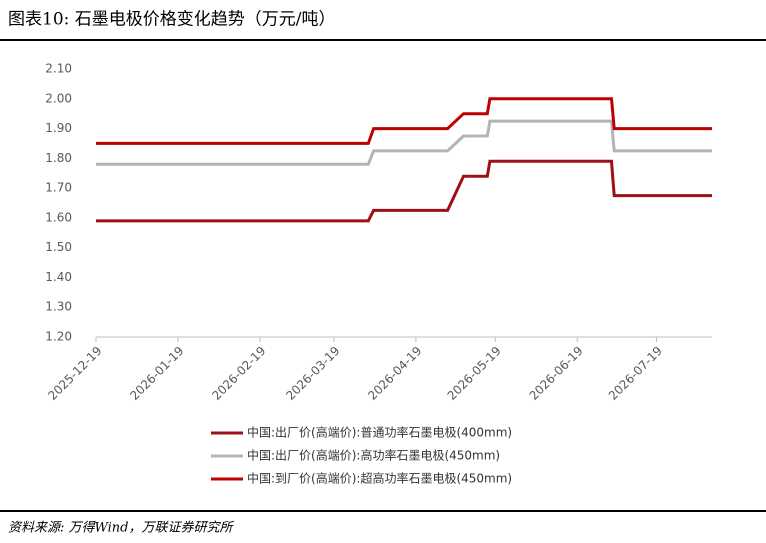 This screenshot has width=766, height=543. Describe the element at coordinates (238, 373) in the screenshot. I see `x-tick-label: 2026-02-19` at that location.